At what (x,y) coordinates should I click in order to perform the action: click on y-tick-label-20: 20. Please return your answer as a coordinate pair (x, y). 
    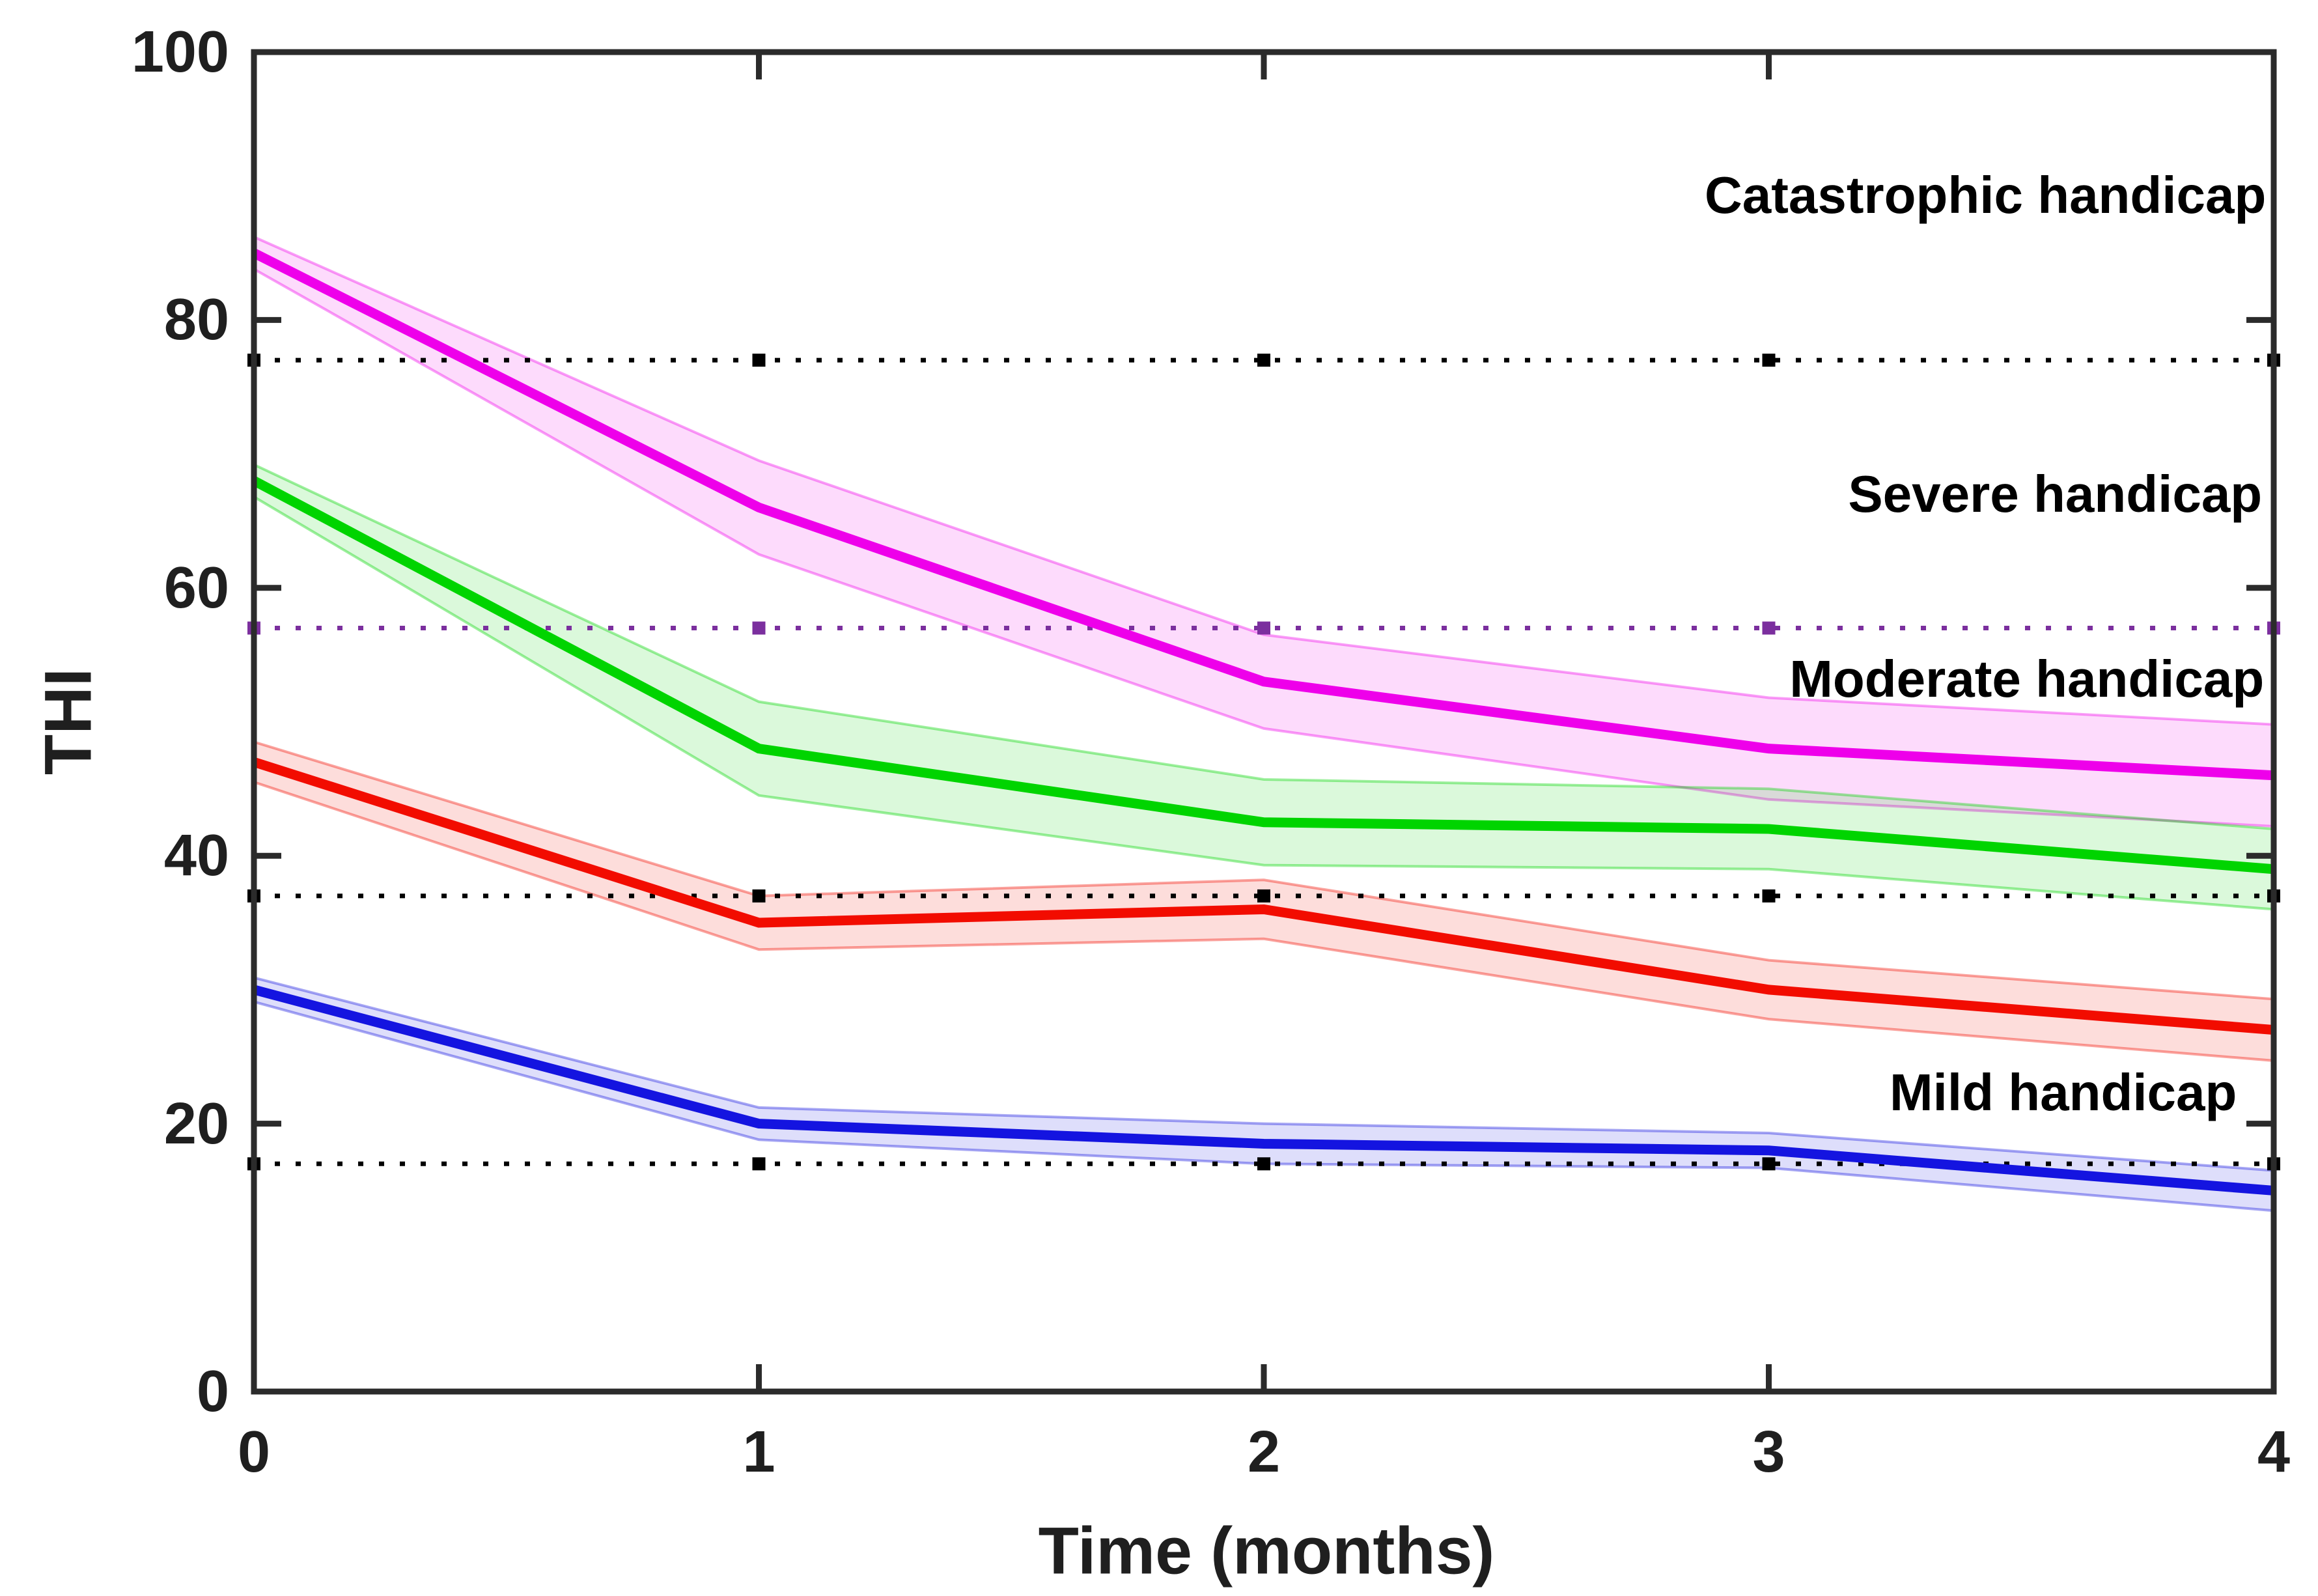
    Looking at the image, I should click on (196, 1123).